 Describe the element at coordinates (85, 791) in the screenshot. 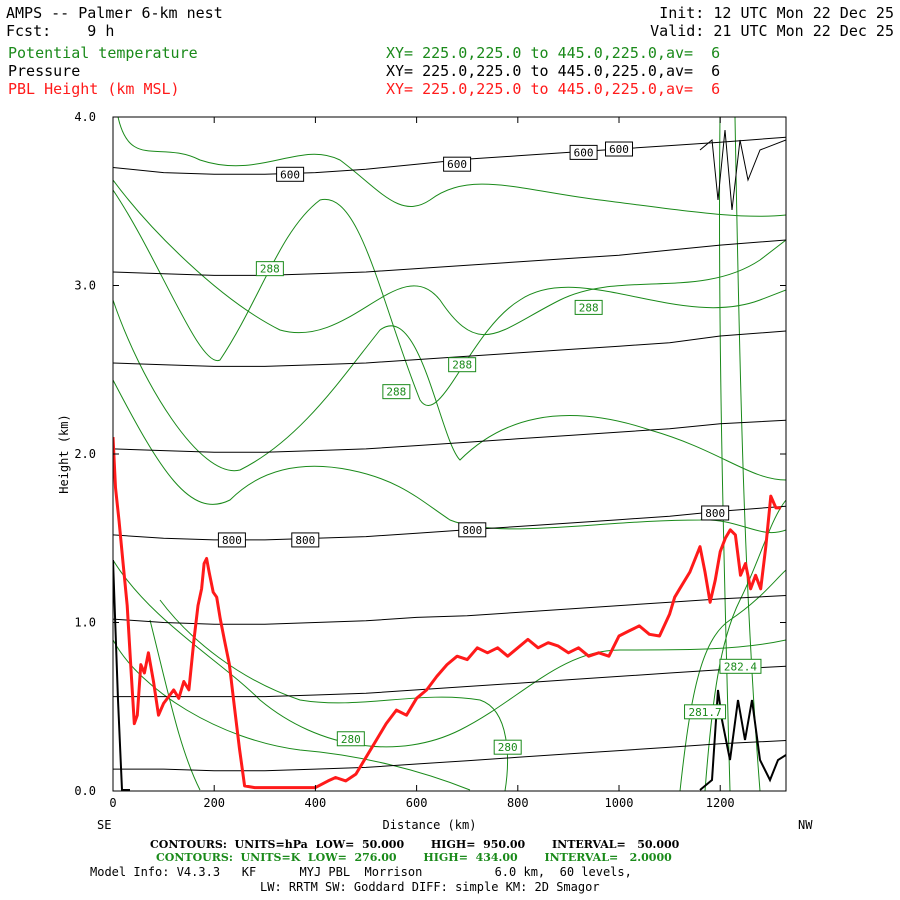

I see `y-tick-label: 0.0` at that location.